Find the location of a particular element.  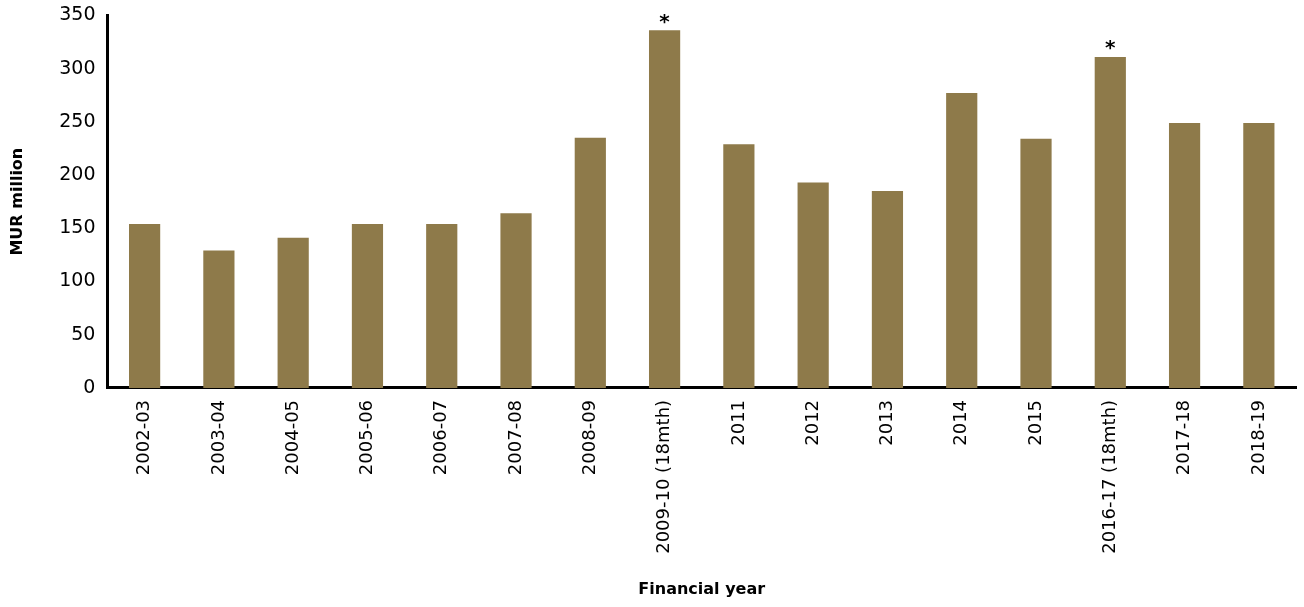

x-tick-label: 2017-18 is located at coordinates (1183, 437).